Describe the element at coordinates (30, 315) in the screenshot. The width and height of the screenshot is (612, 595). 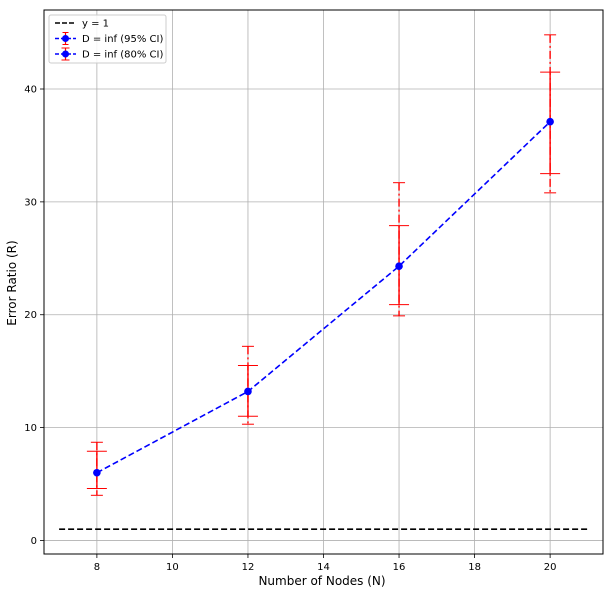
I see `y-tick-label: 20` at that location.